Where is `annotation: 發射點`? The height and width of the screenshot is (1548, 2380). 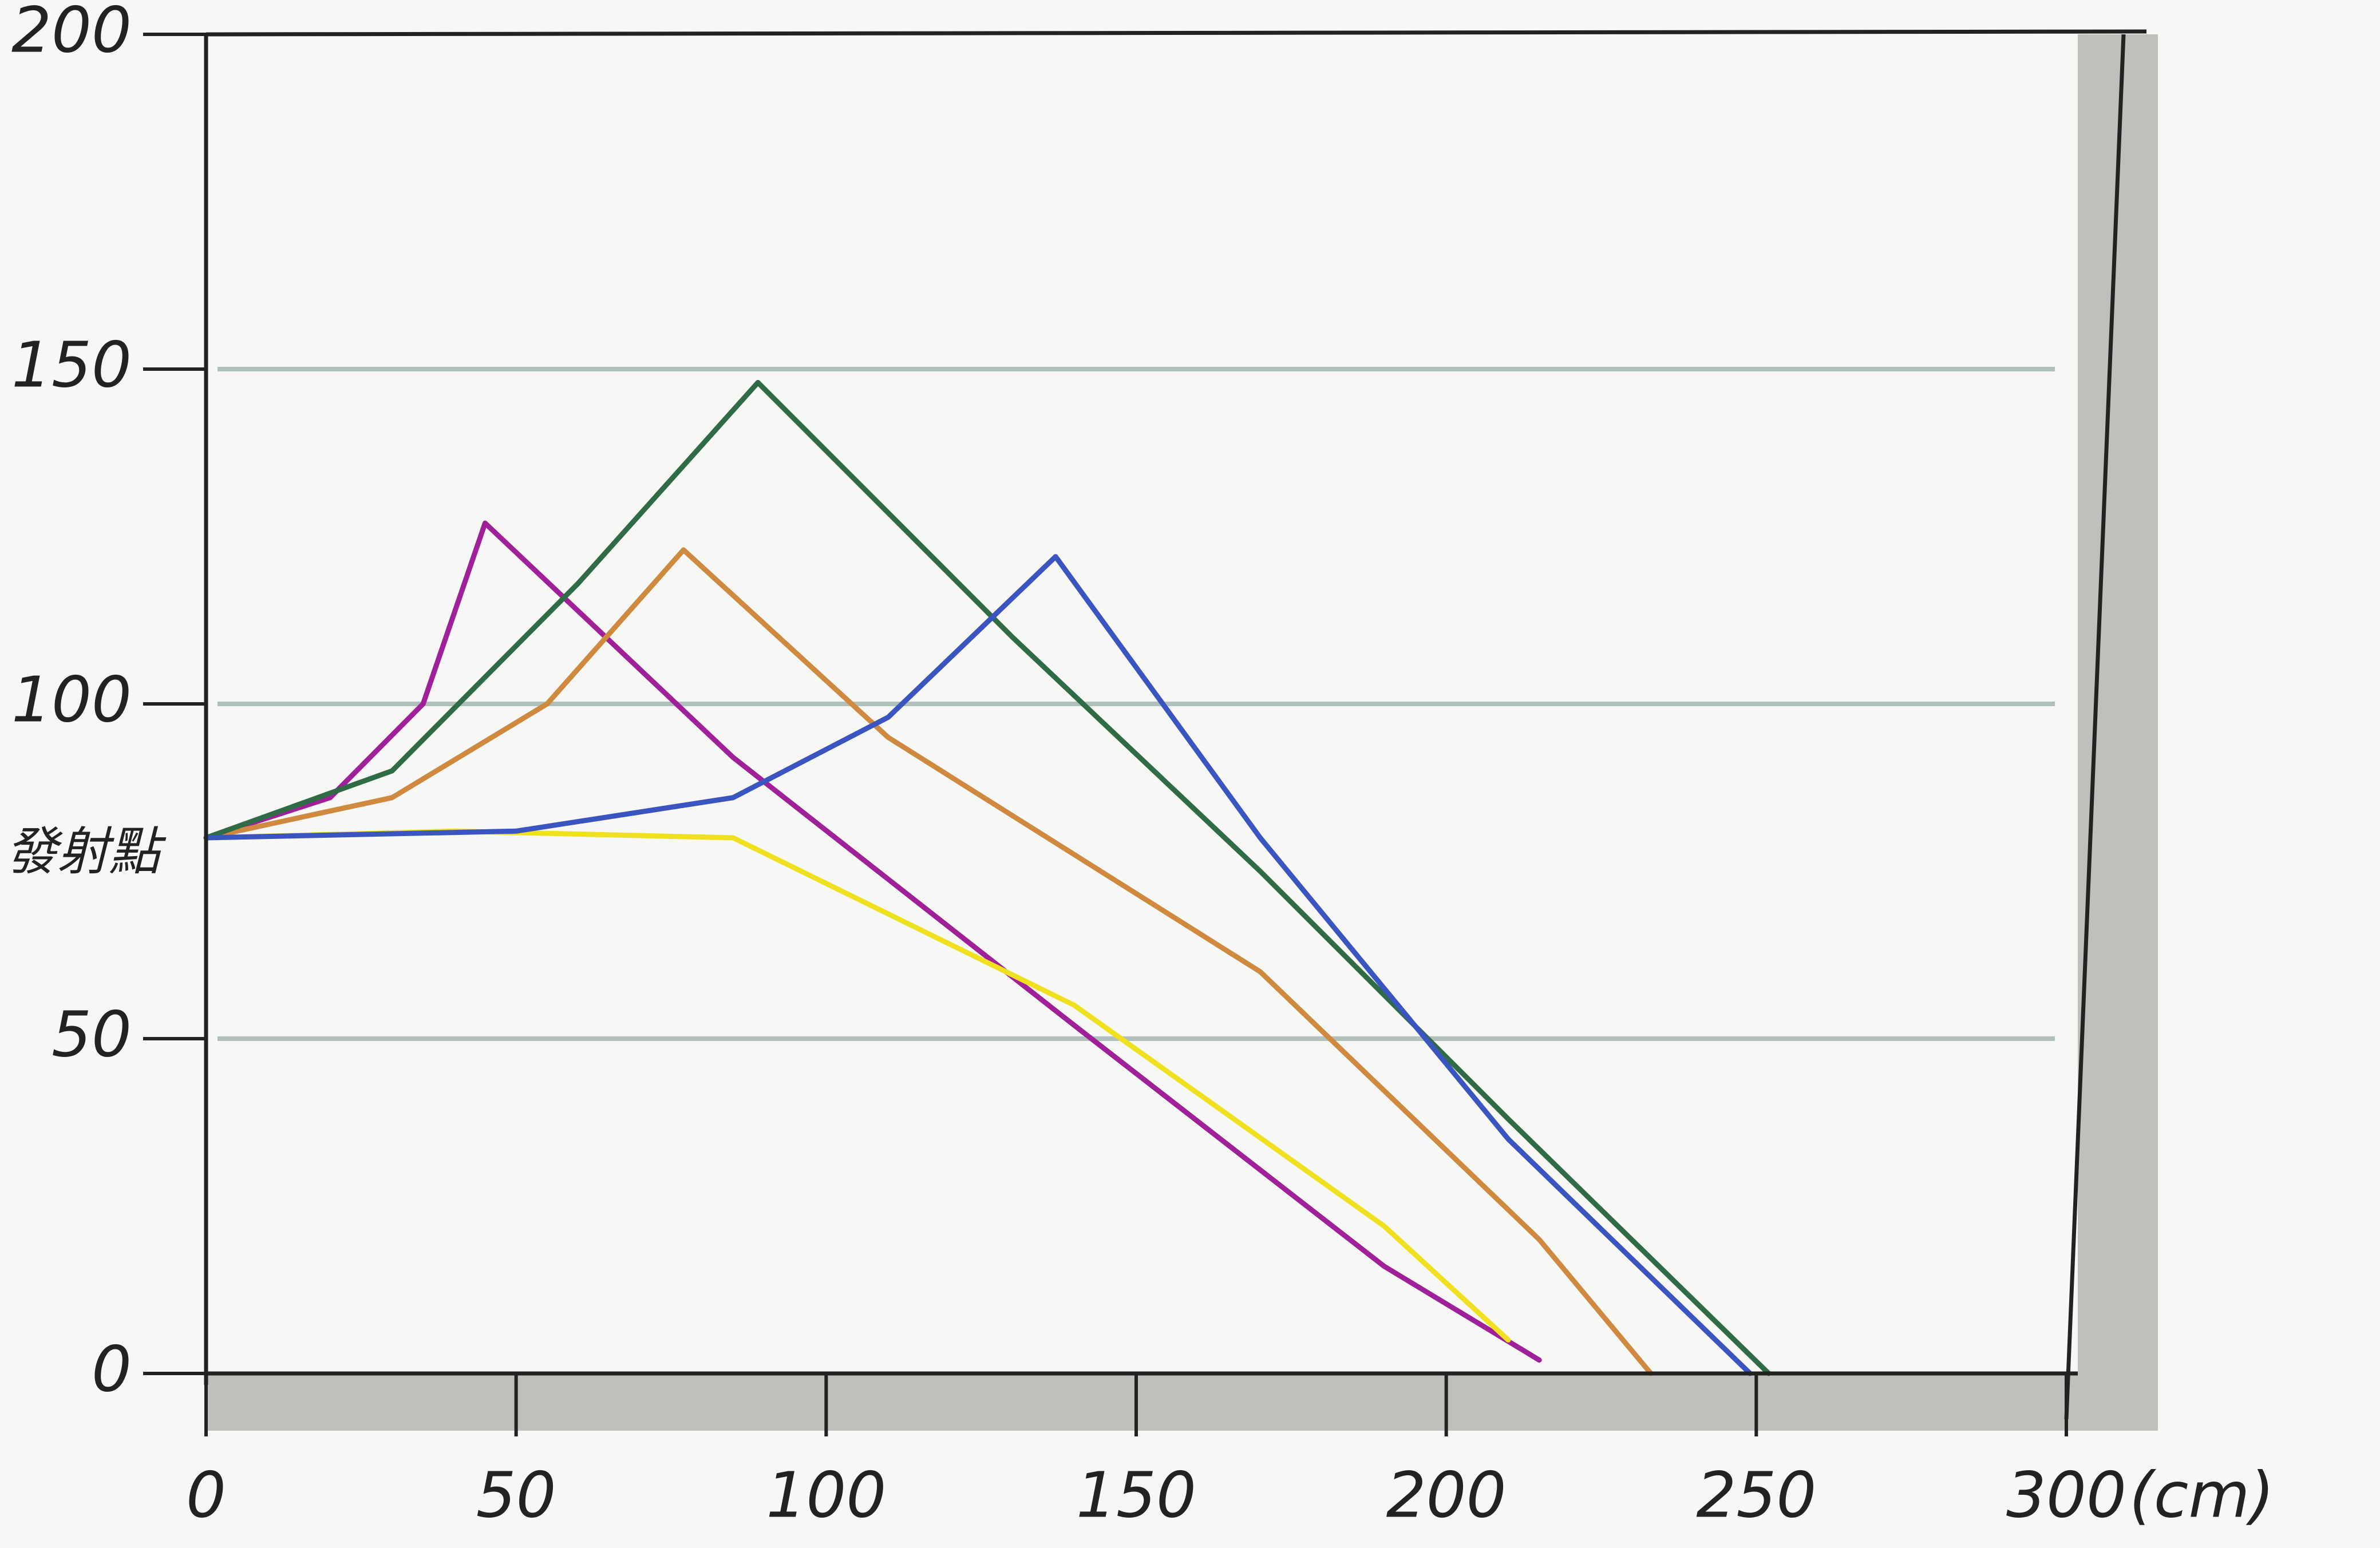 annotation: 發射點 is located at coordinates (86, 852).